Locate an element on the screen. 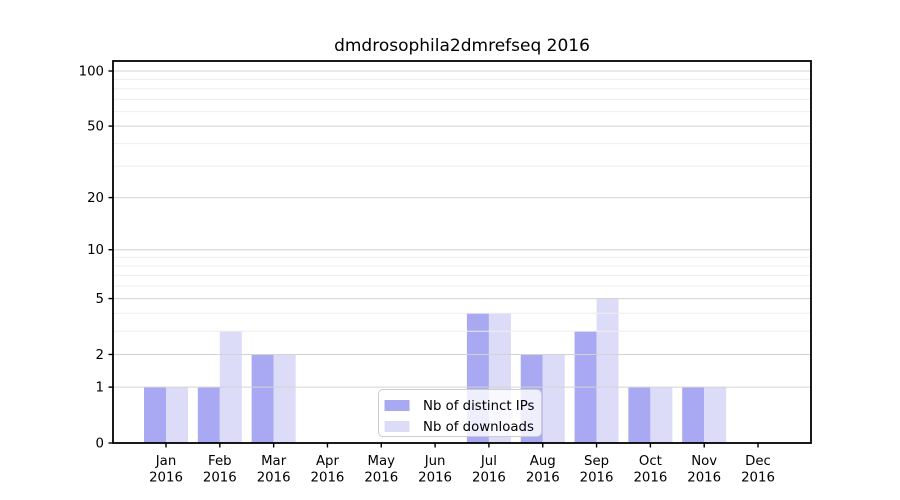  x-tick-label: Sep 2016 is located at coordinates (597, 470).